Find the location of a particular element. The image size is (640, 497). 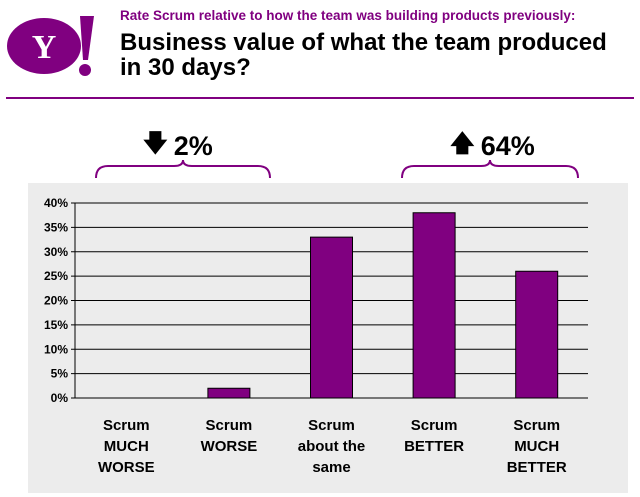

better-callout: 🡅 64% is located at coordinates (492, 146).